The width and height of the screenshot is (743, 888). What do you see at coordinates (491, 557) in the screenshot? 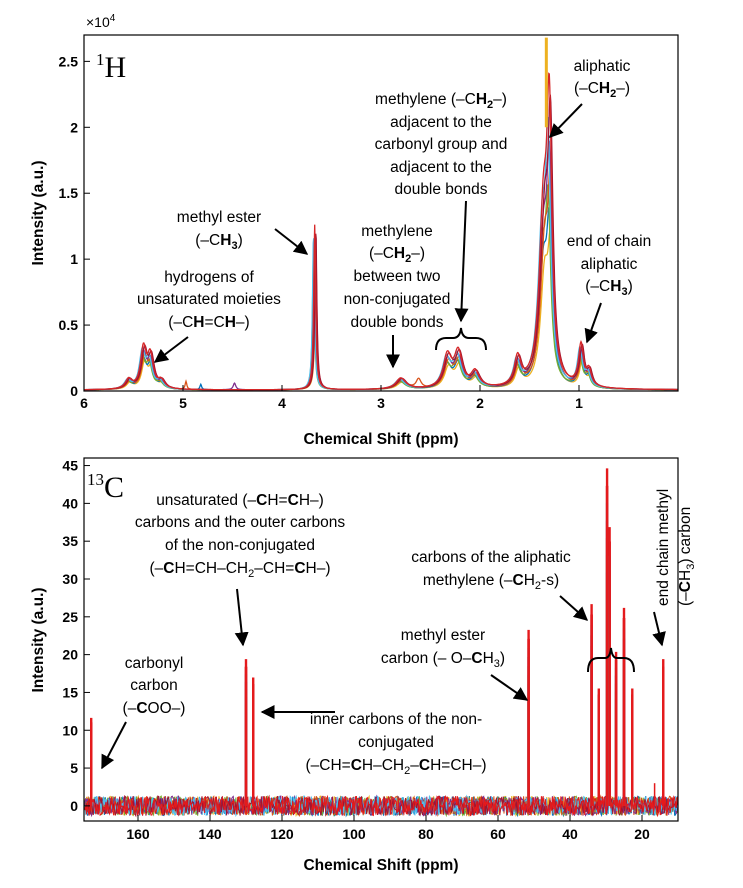
I see `annotation-line: carbons of the aliphatic` at bounding box center [491, 557].